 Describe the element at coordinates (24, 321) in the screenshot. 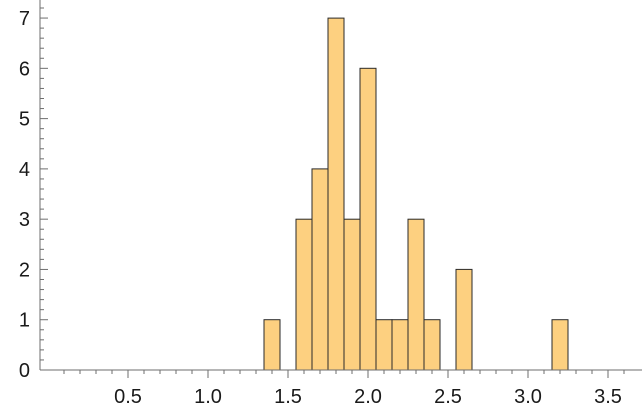

I see `y-tick-label: 1` at that location.